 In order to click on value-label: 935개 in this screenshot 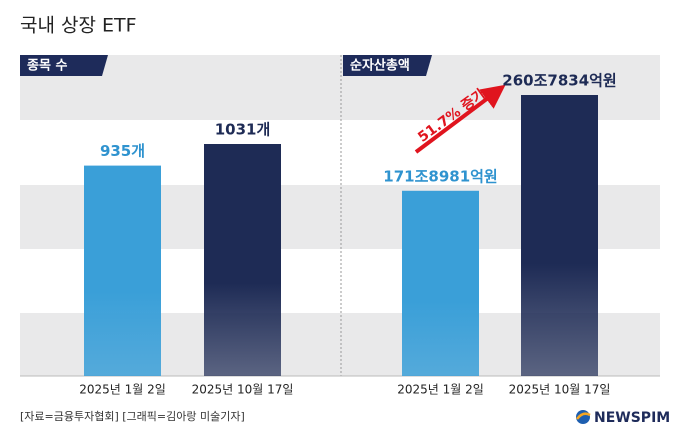, I will do `click(122, 151)`.